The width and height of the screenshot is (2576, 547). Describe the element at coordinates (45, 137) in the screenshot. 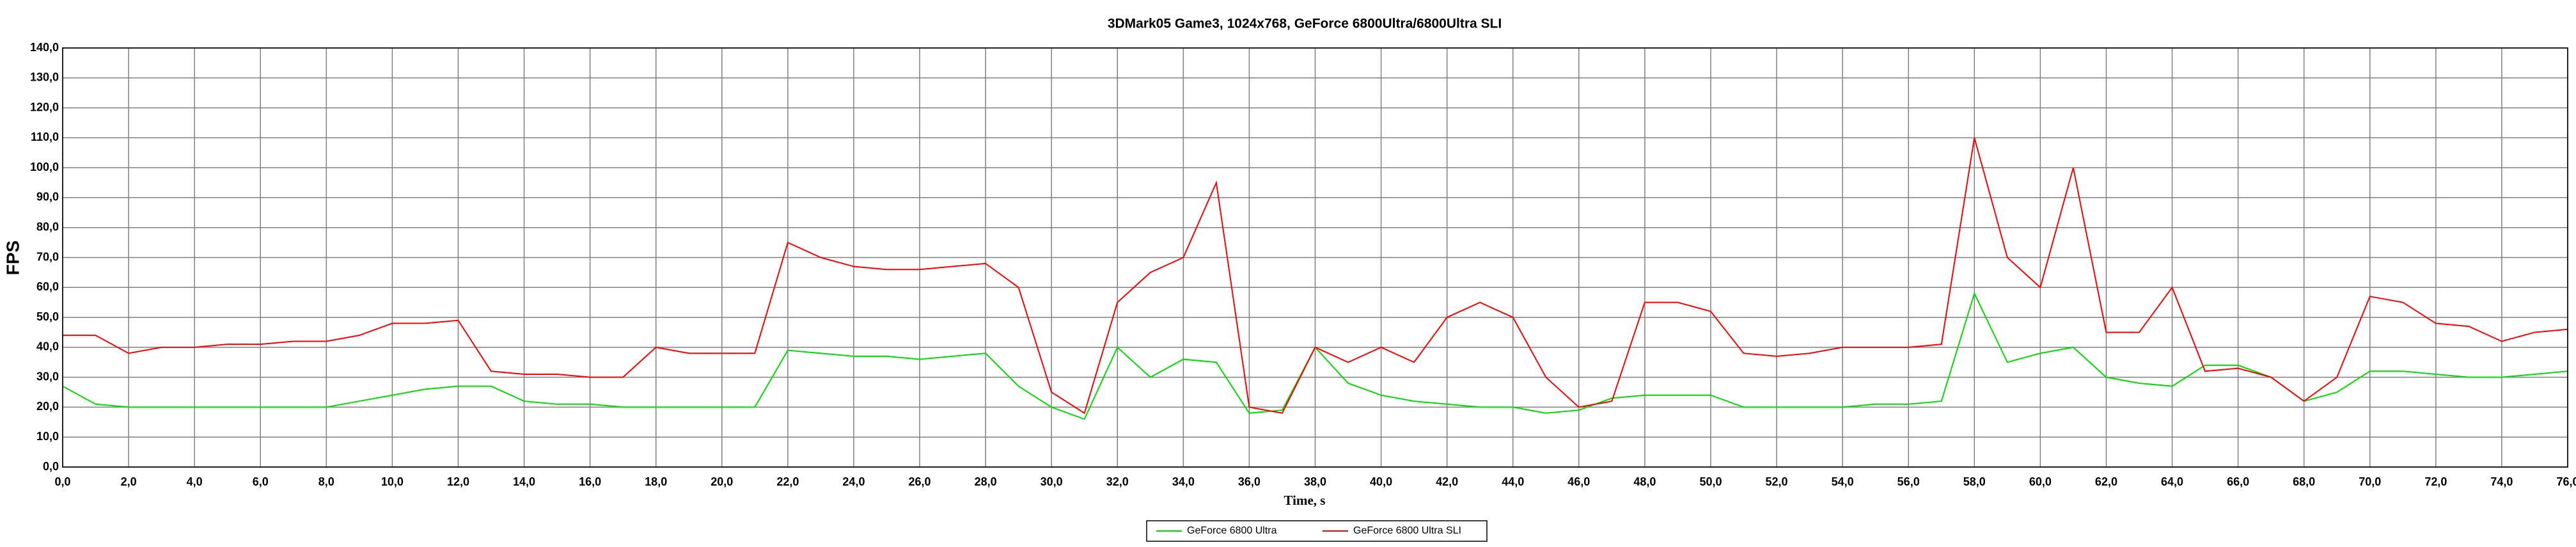

I see `y-tick-label: 110,0` at that location.